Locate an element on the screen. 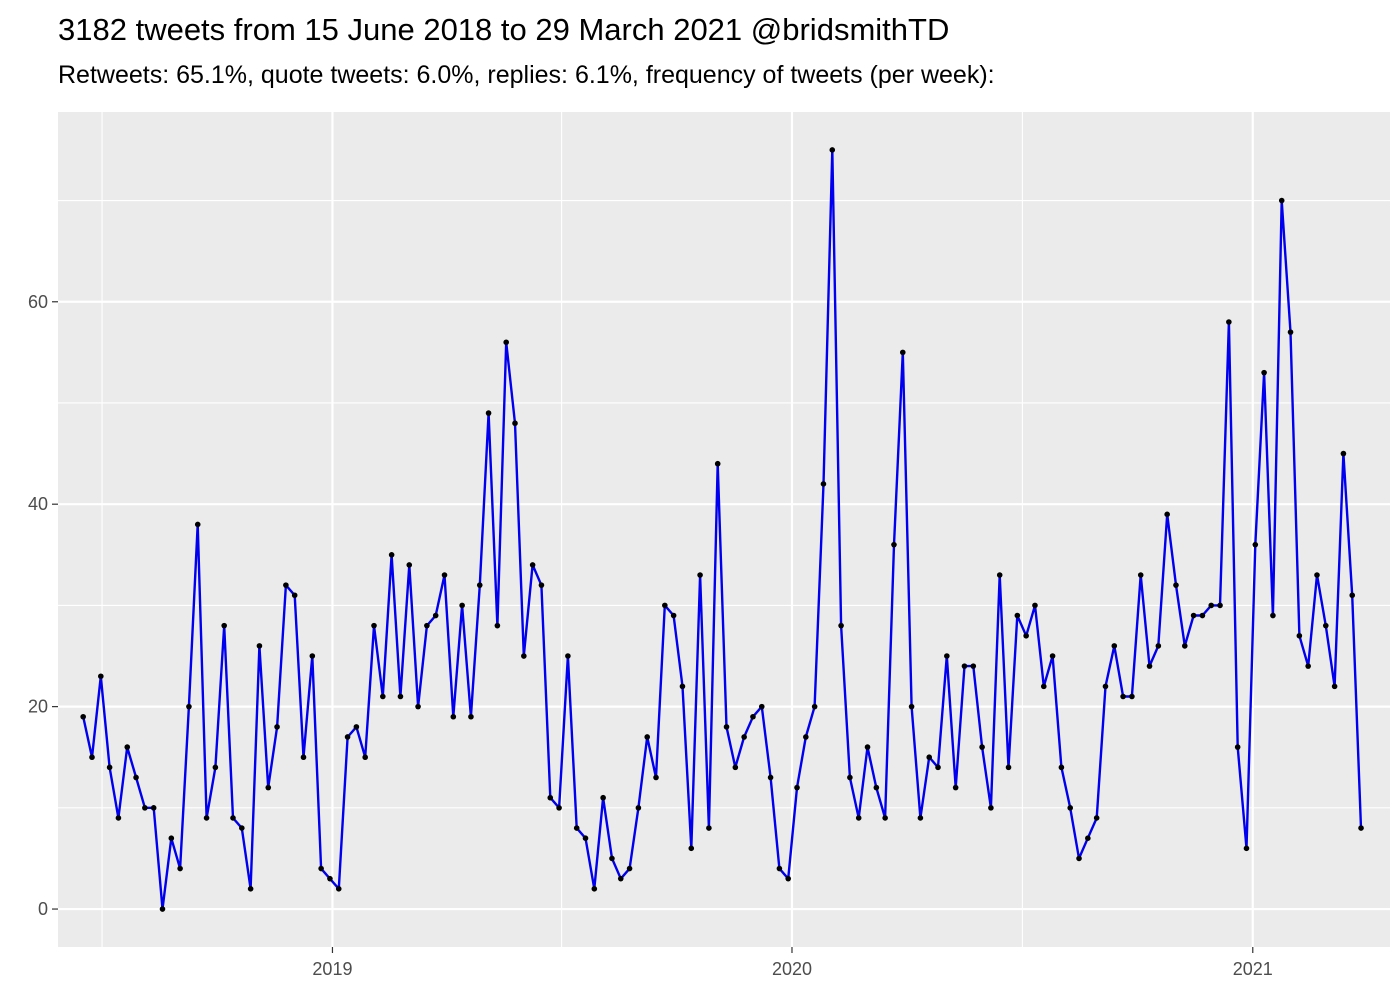  y-tick-label: 0 is located at coordinates (43, 909).